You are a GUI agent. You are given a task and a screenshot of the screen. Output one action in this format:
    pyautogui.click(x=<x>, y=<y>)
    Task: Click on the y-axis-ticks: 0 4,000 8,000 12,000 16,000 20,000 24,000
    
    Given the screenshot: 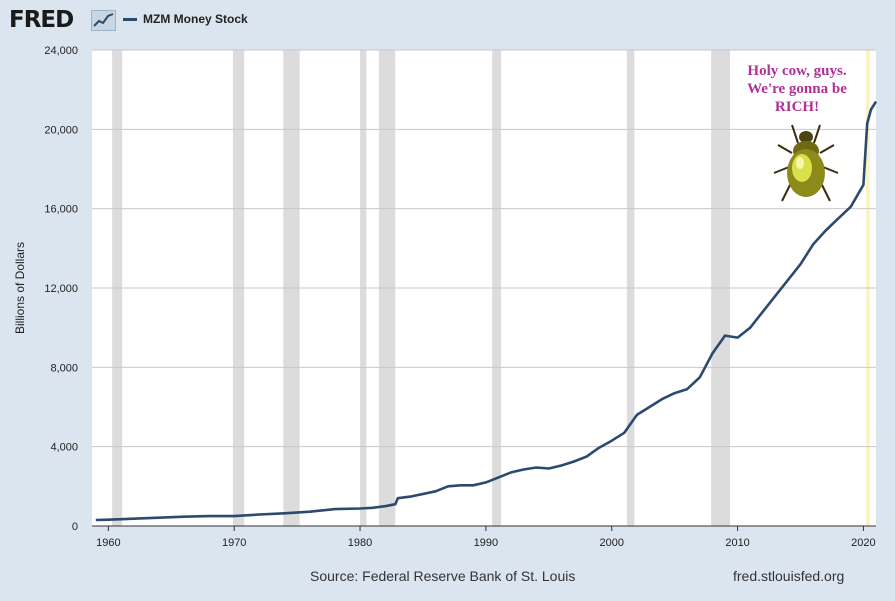 What is the action you would take?
    pyautogui.click(x=61, y=289)
    